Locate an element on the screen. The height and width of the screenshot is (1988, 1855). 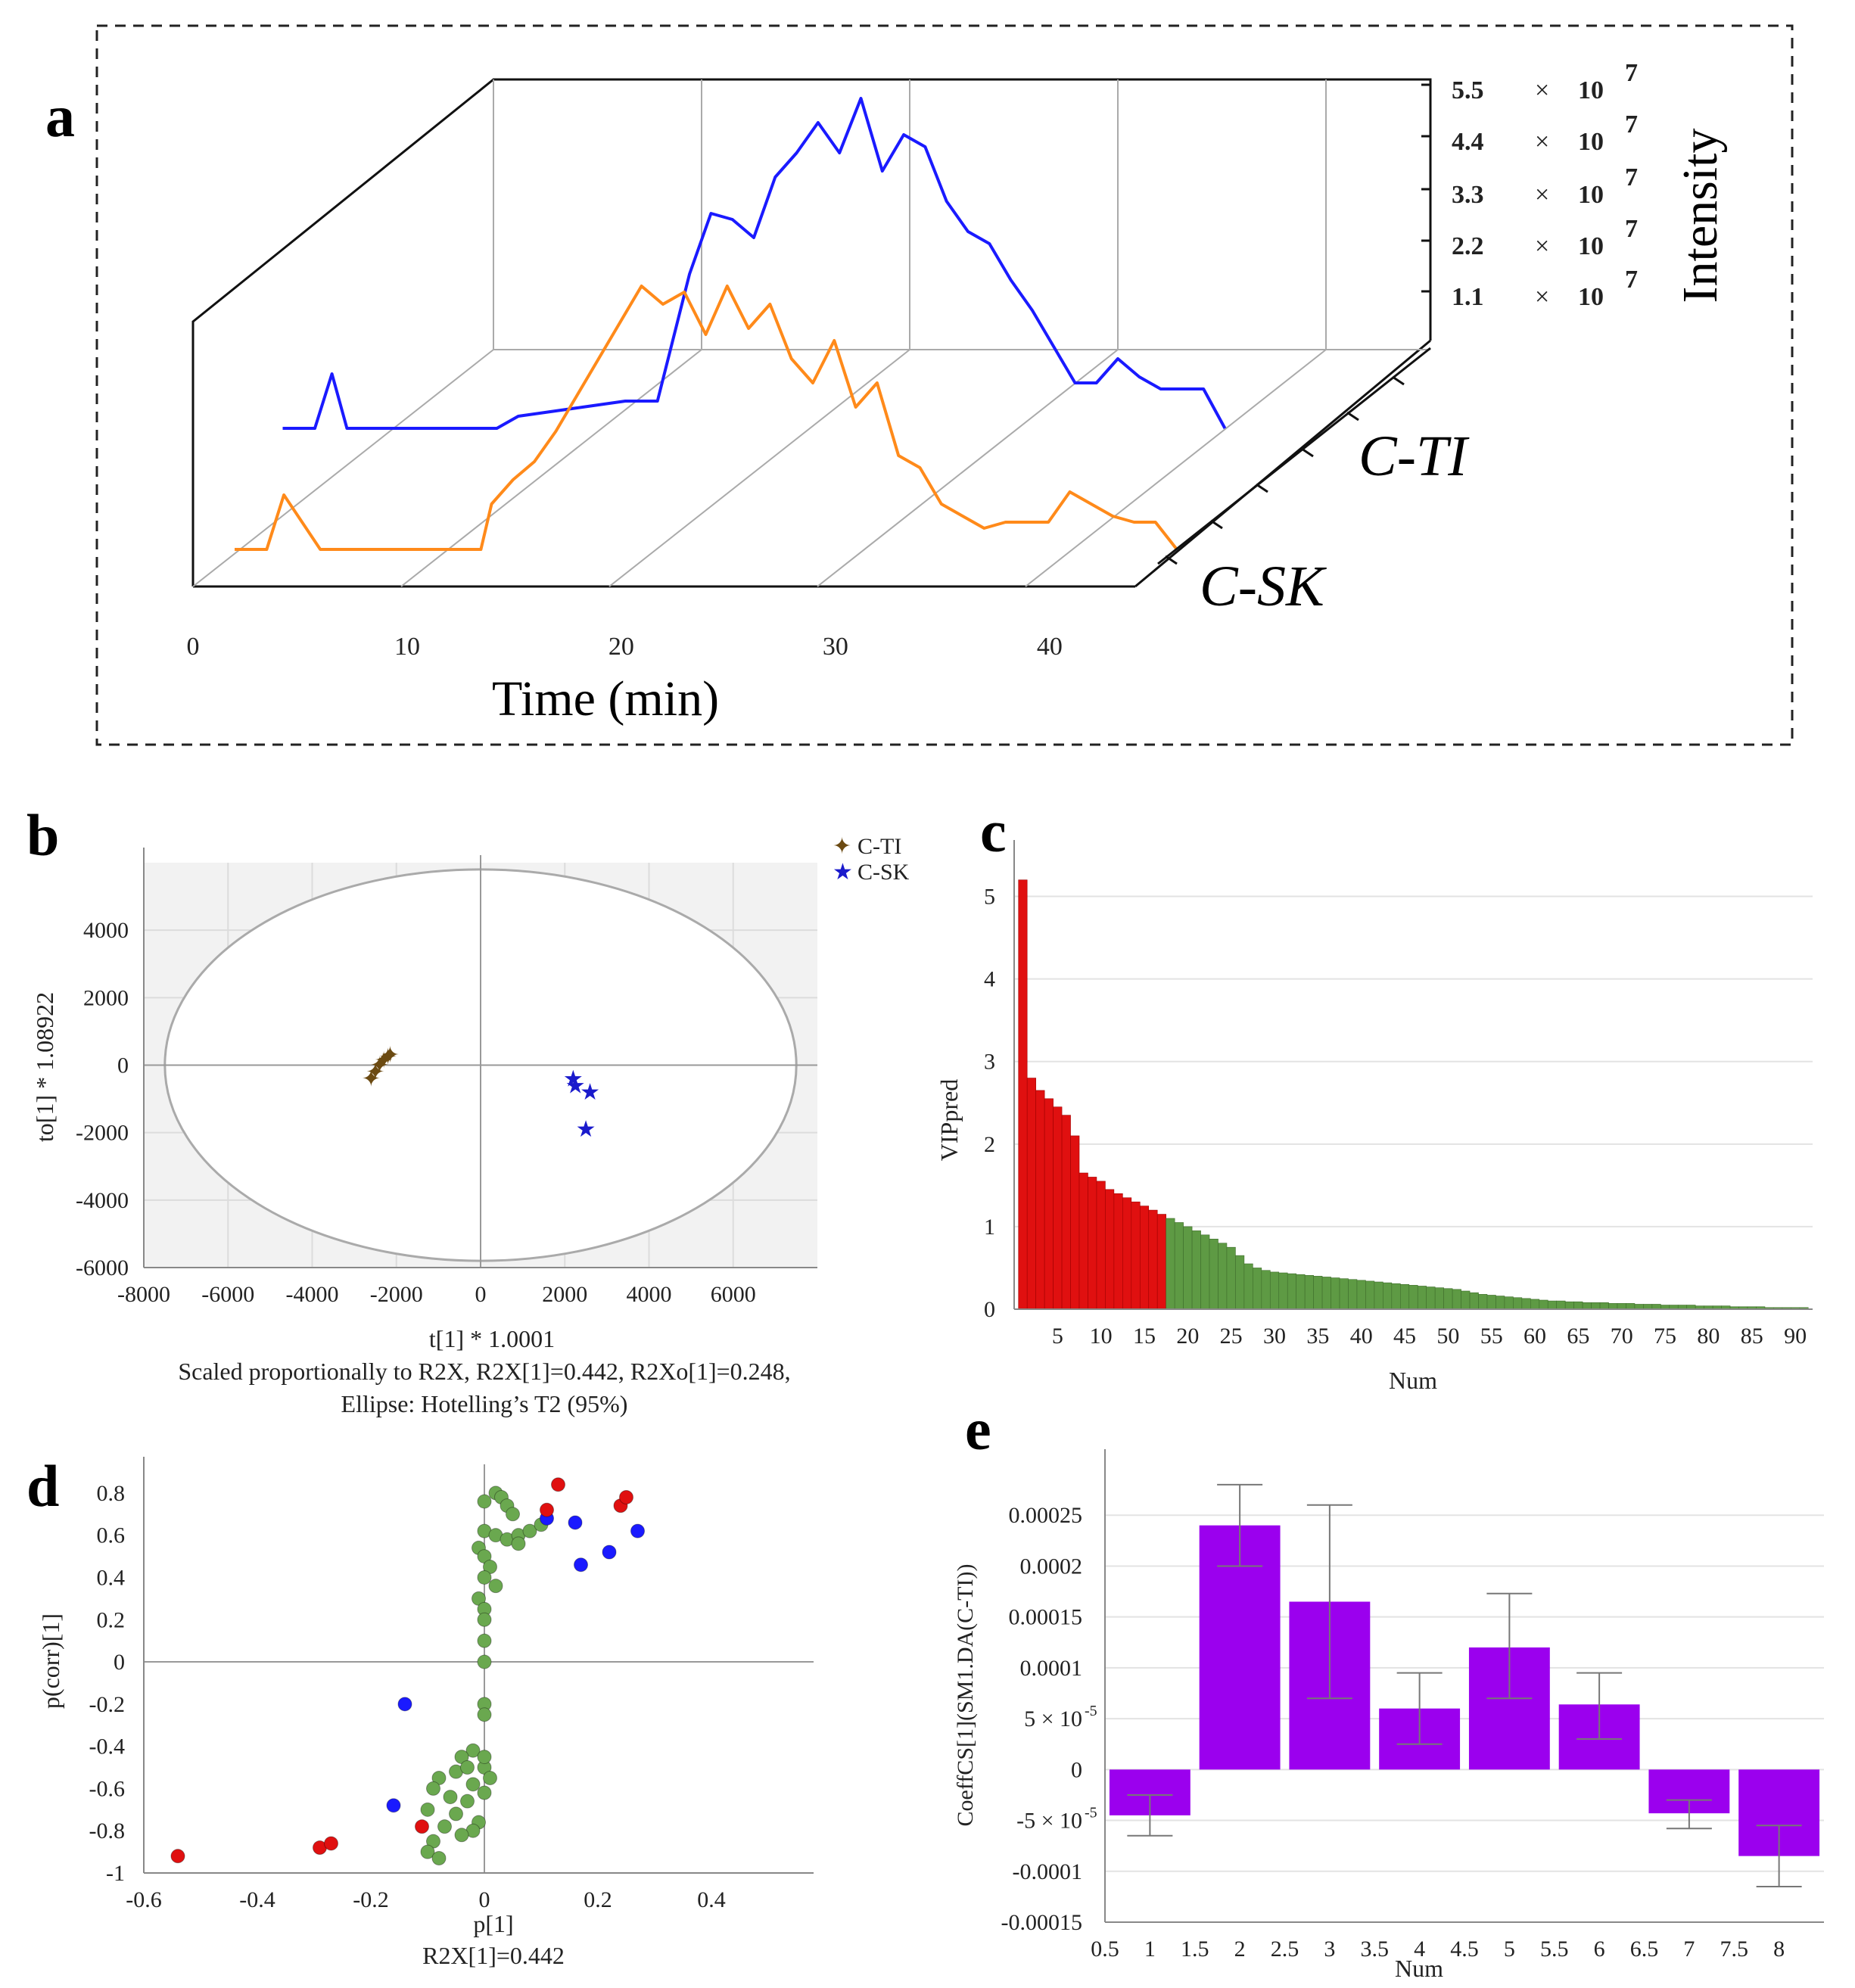
x-tick-label: 3 is located at coordinates (1329, 1949).